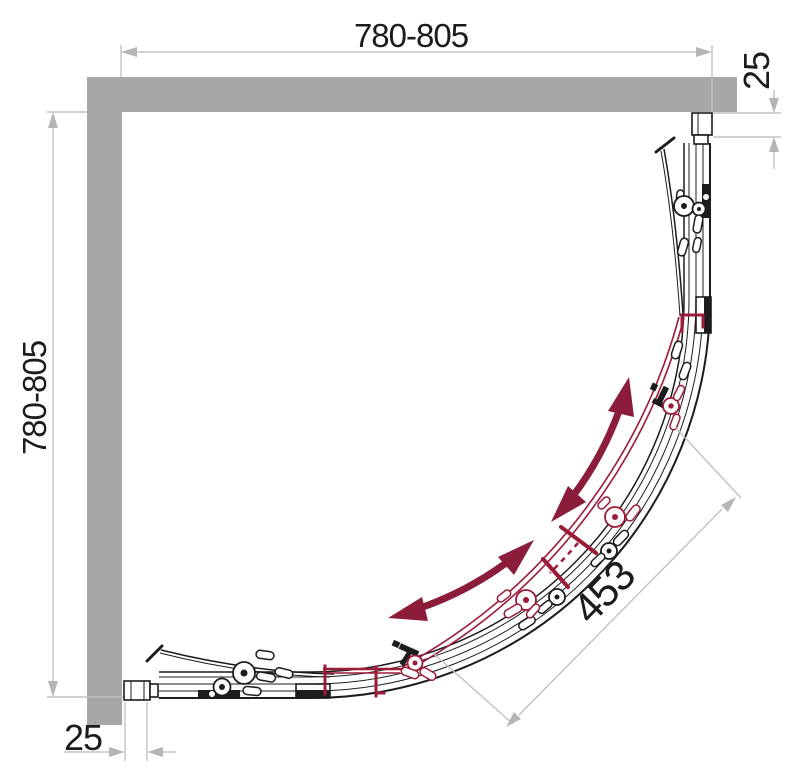 This screenshot has height=776, width=800. I want to click on top-right-offset-label: 25, so click(756, 71).